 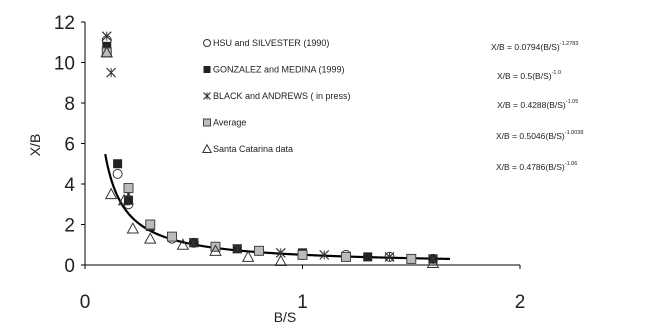 What do you see at coordinates (69, 104) in the screenshot?
I see `y-tick-label: 8` at bounding box center [69, 104].